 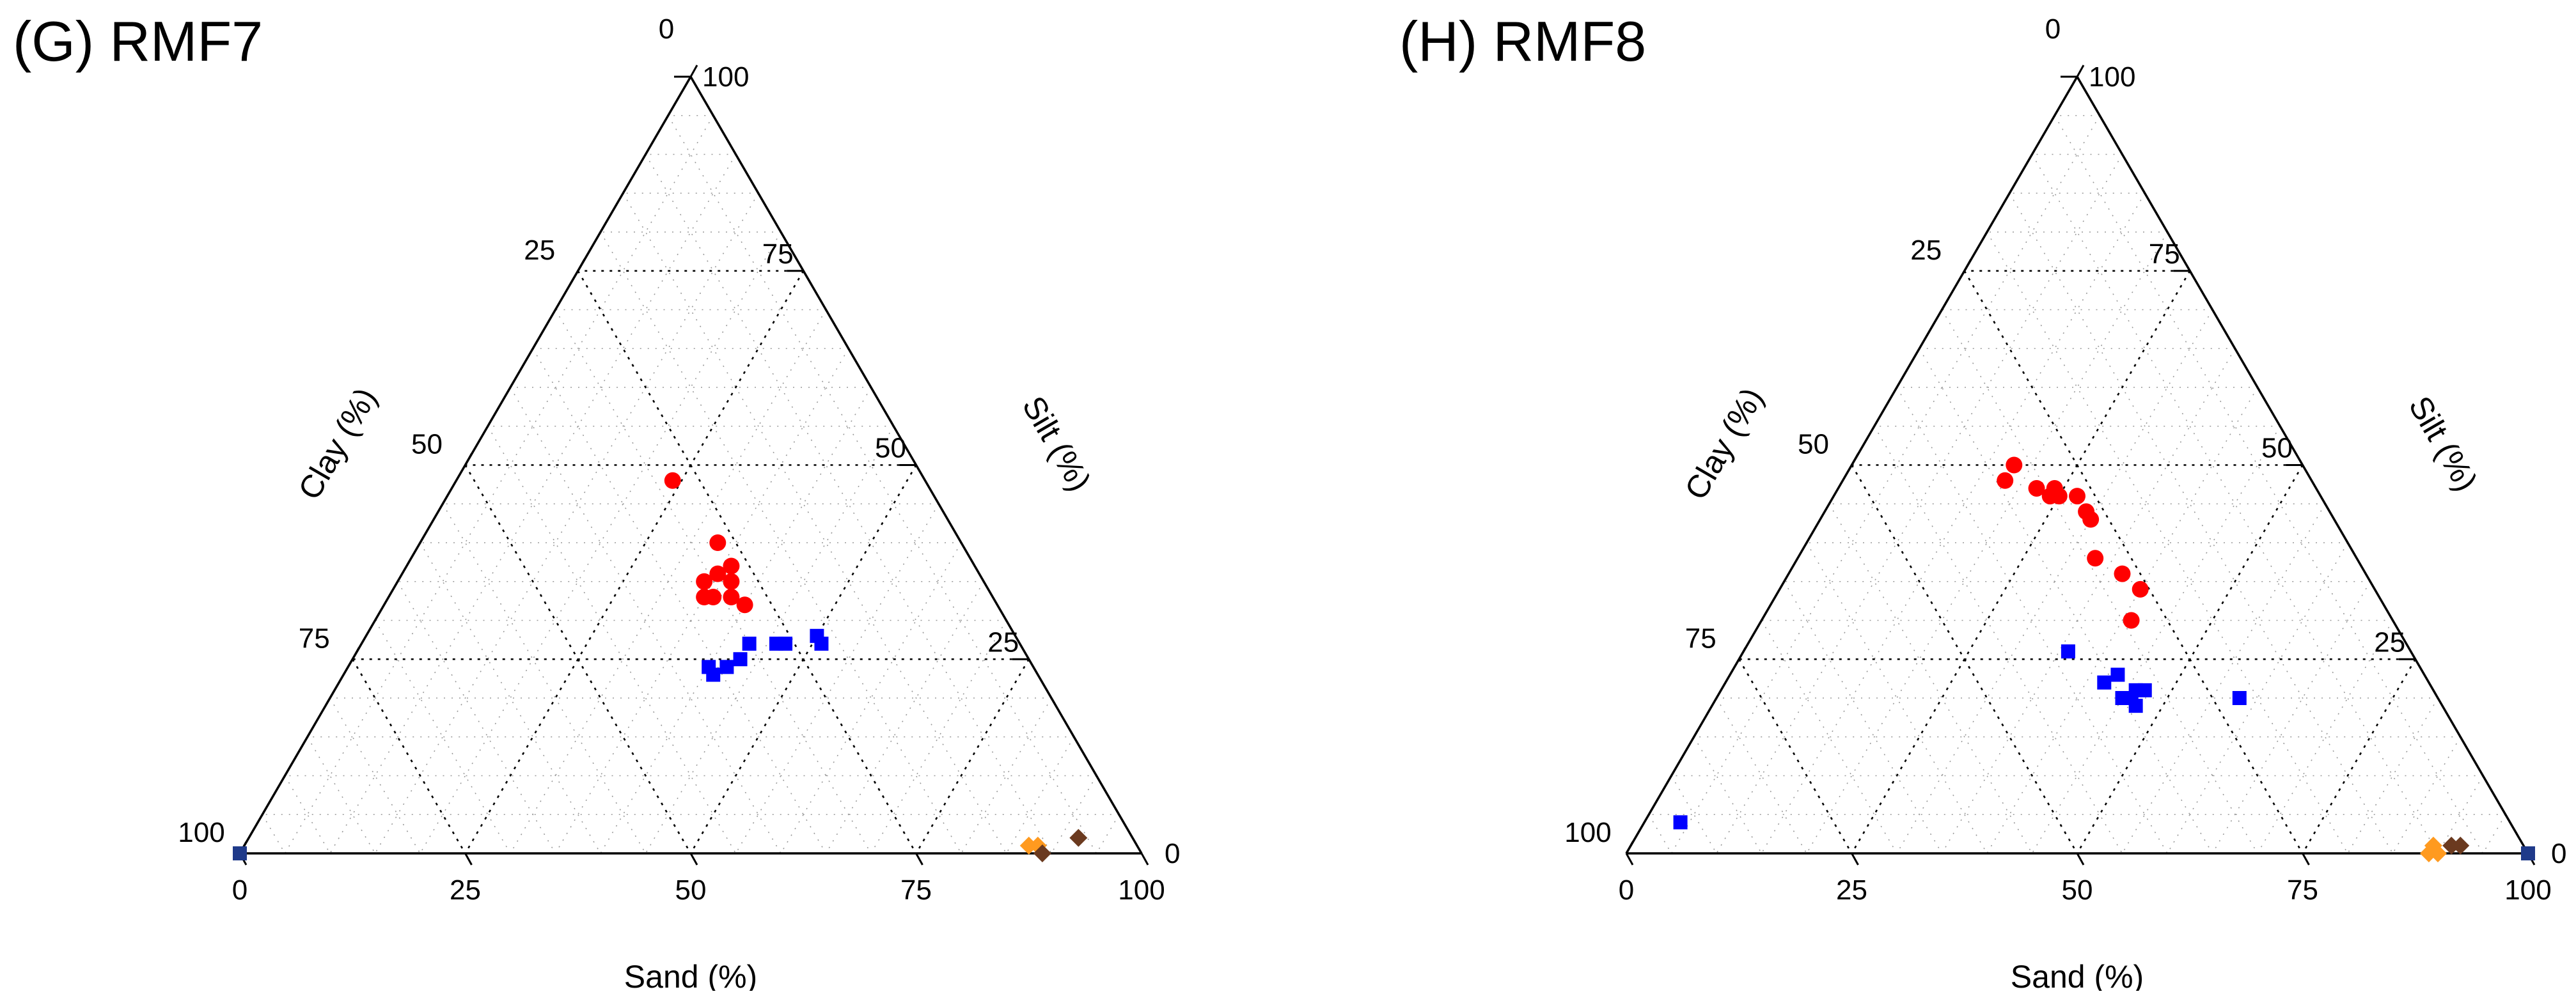 I want to click on data-point-s2-p2, so click(x=2438, y=853).